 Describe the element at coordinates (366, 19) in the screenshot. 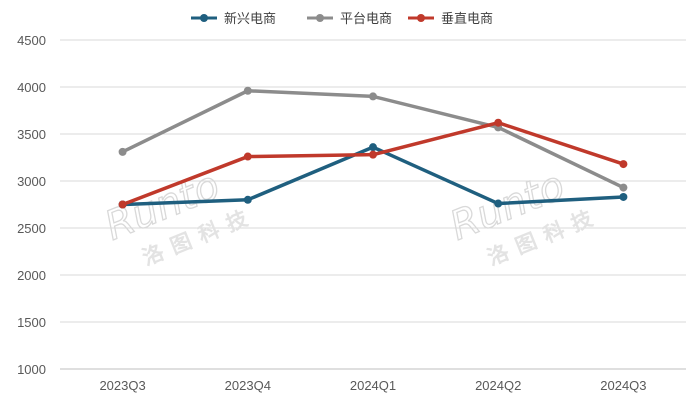

I see `legend-label: 平台电商` at that location.